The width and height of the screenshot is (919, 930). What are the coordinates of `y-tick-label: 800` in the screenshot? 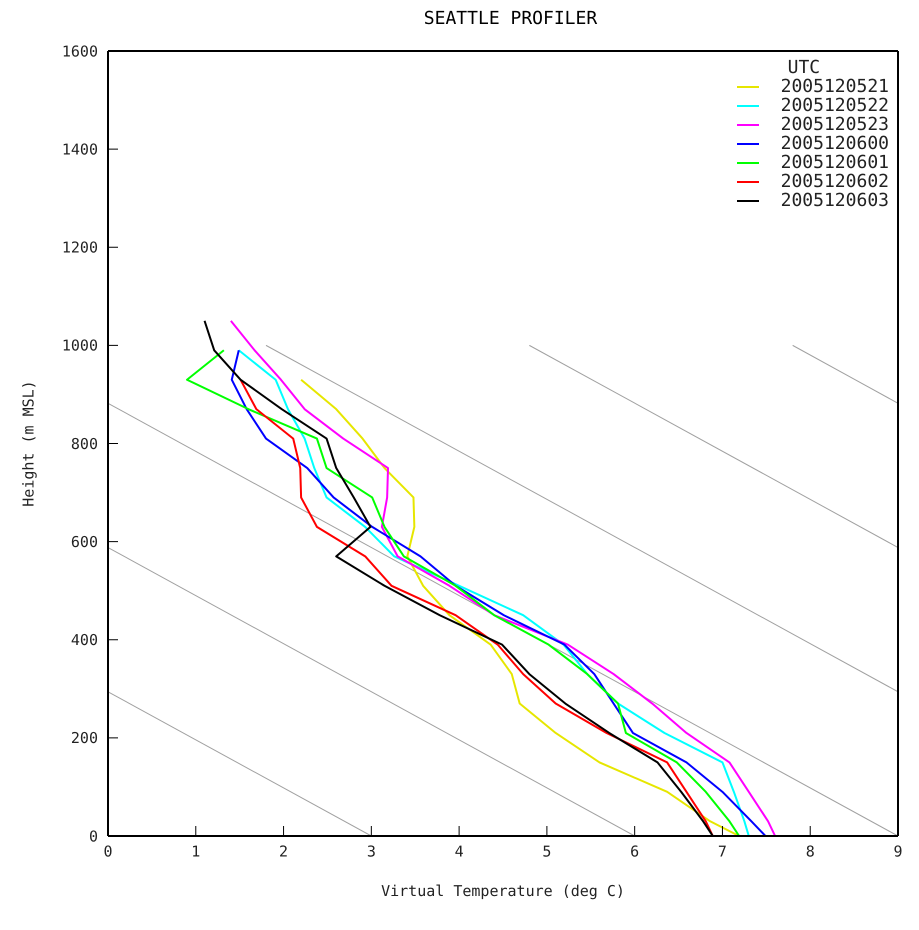 It's located at (84, 443).